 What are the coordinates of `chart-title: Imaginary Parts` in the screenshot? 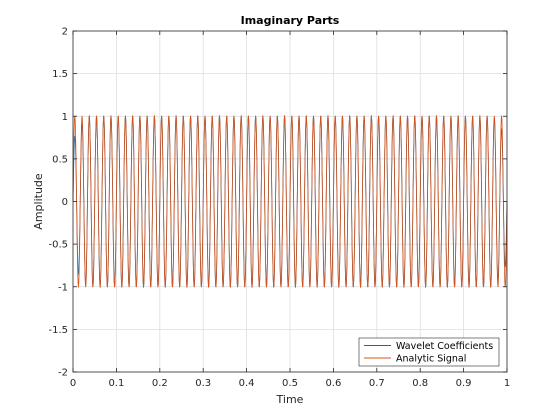 It's located at (290, 20).